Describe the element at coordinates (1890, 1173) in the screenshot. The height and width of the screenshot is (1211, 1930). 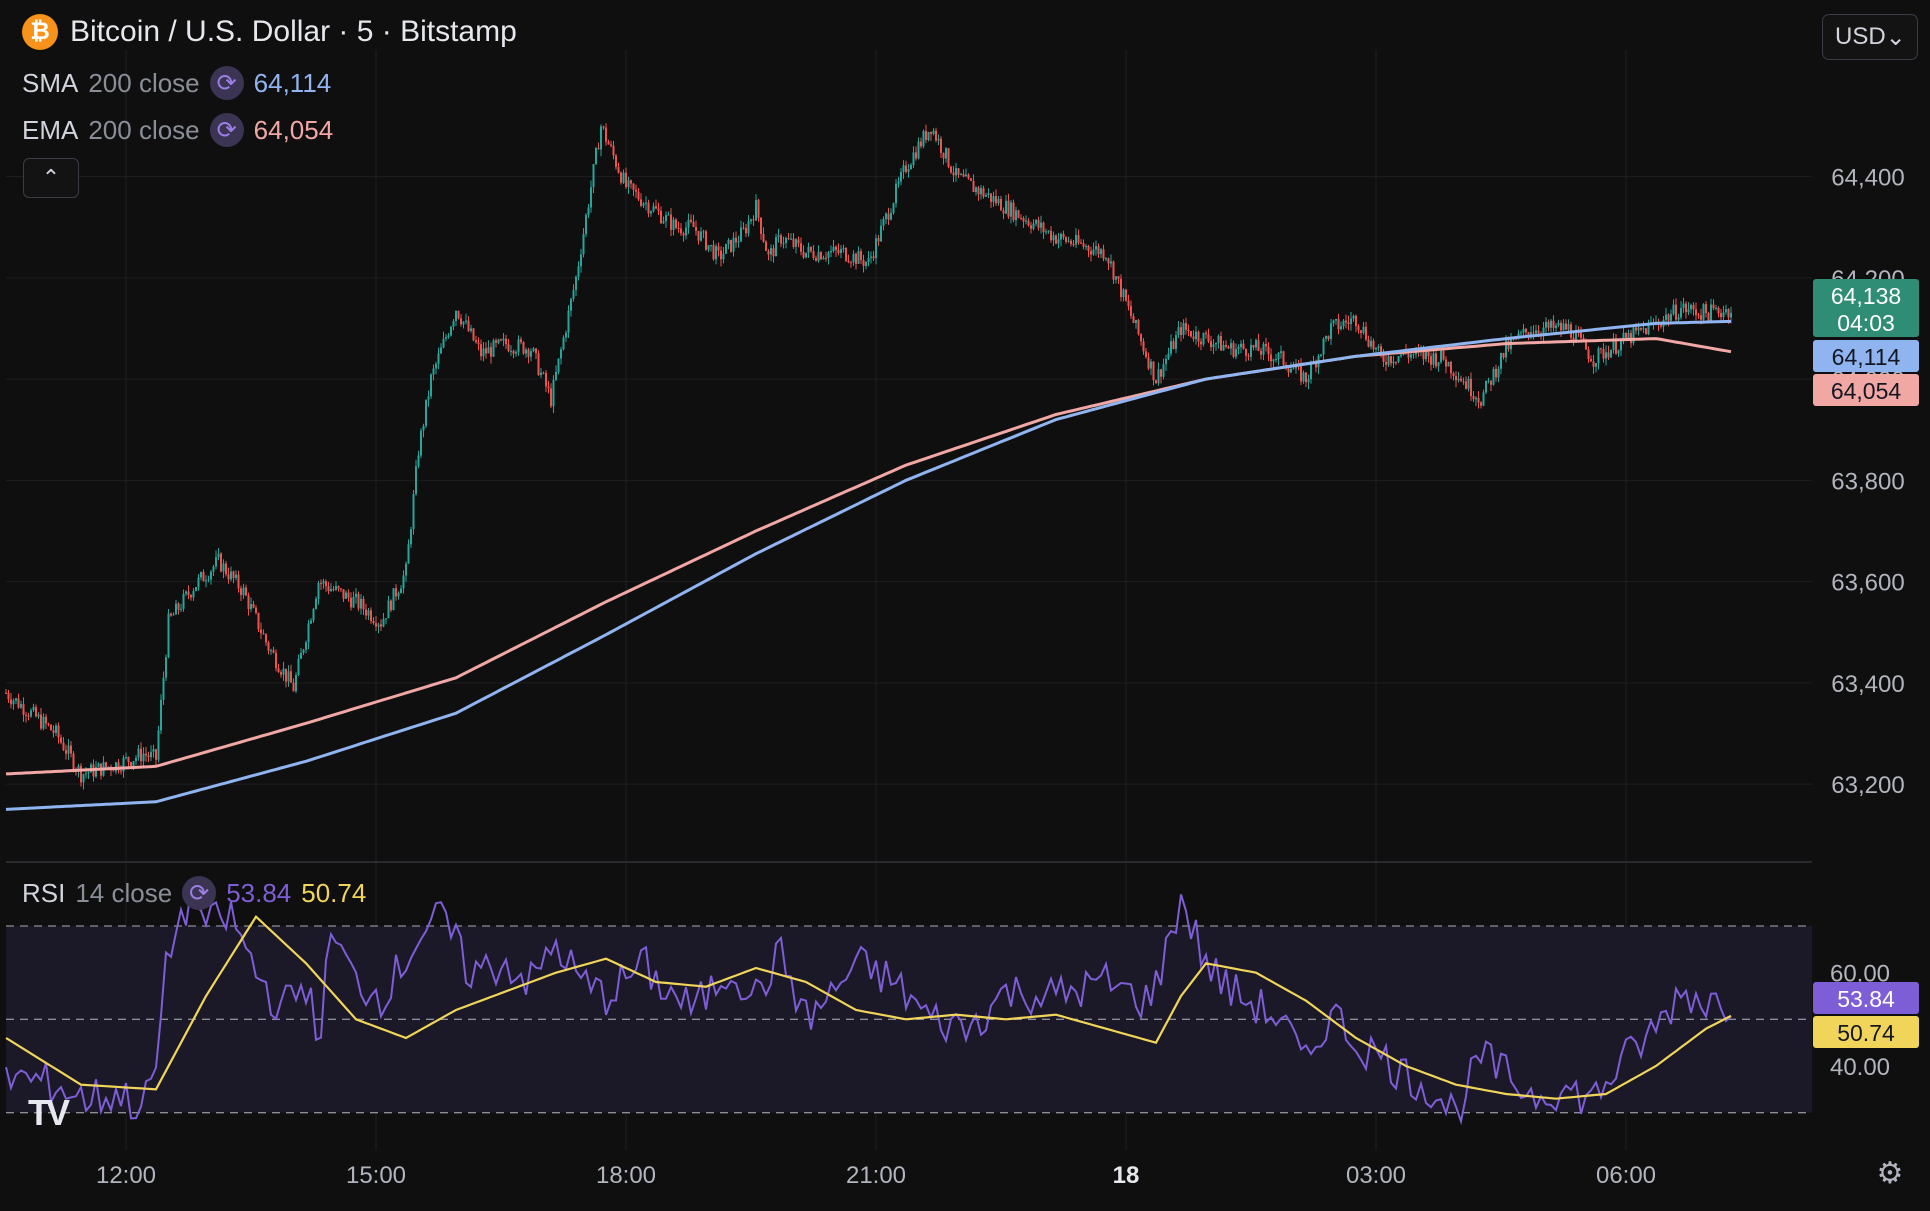
I see `settings-button: ⚙` at that location.